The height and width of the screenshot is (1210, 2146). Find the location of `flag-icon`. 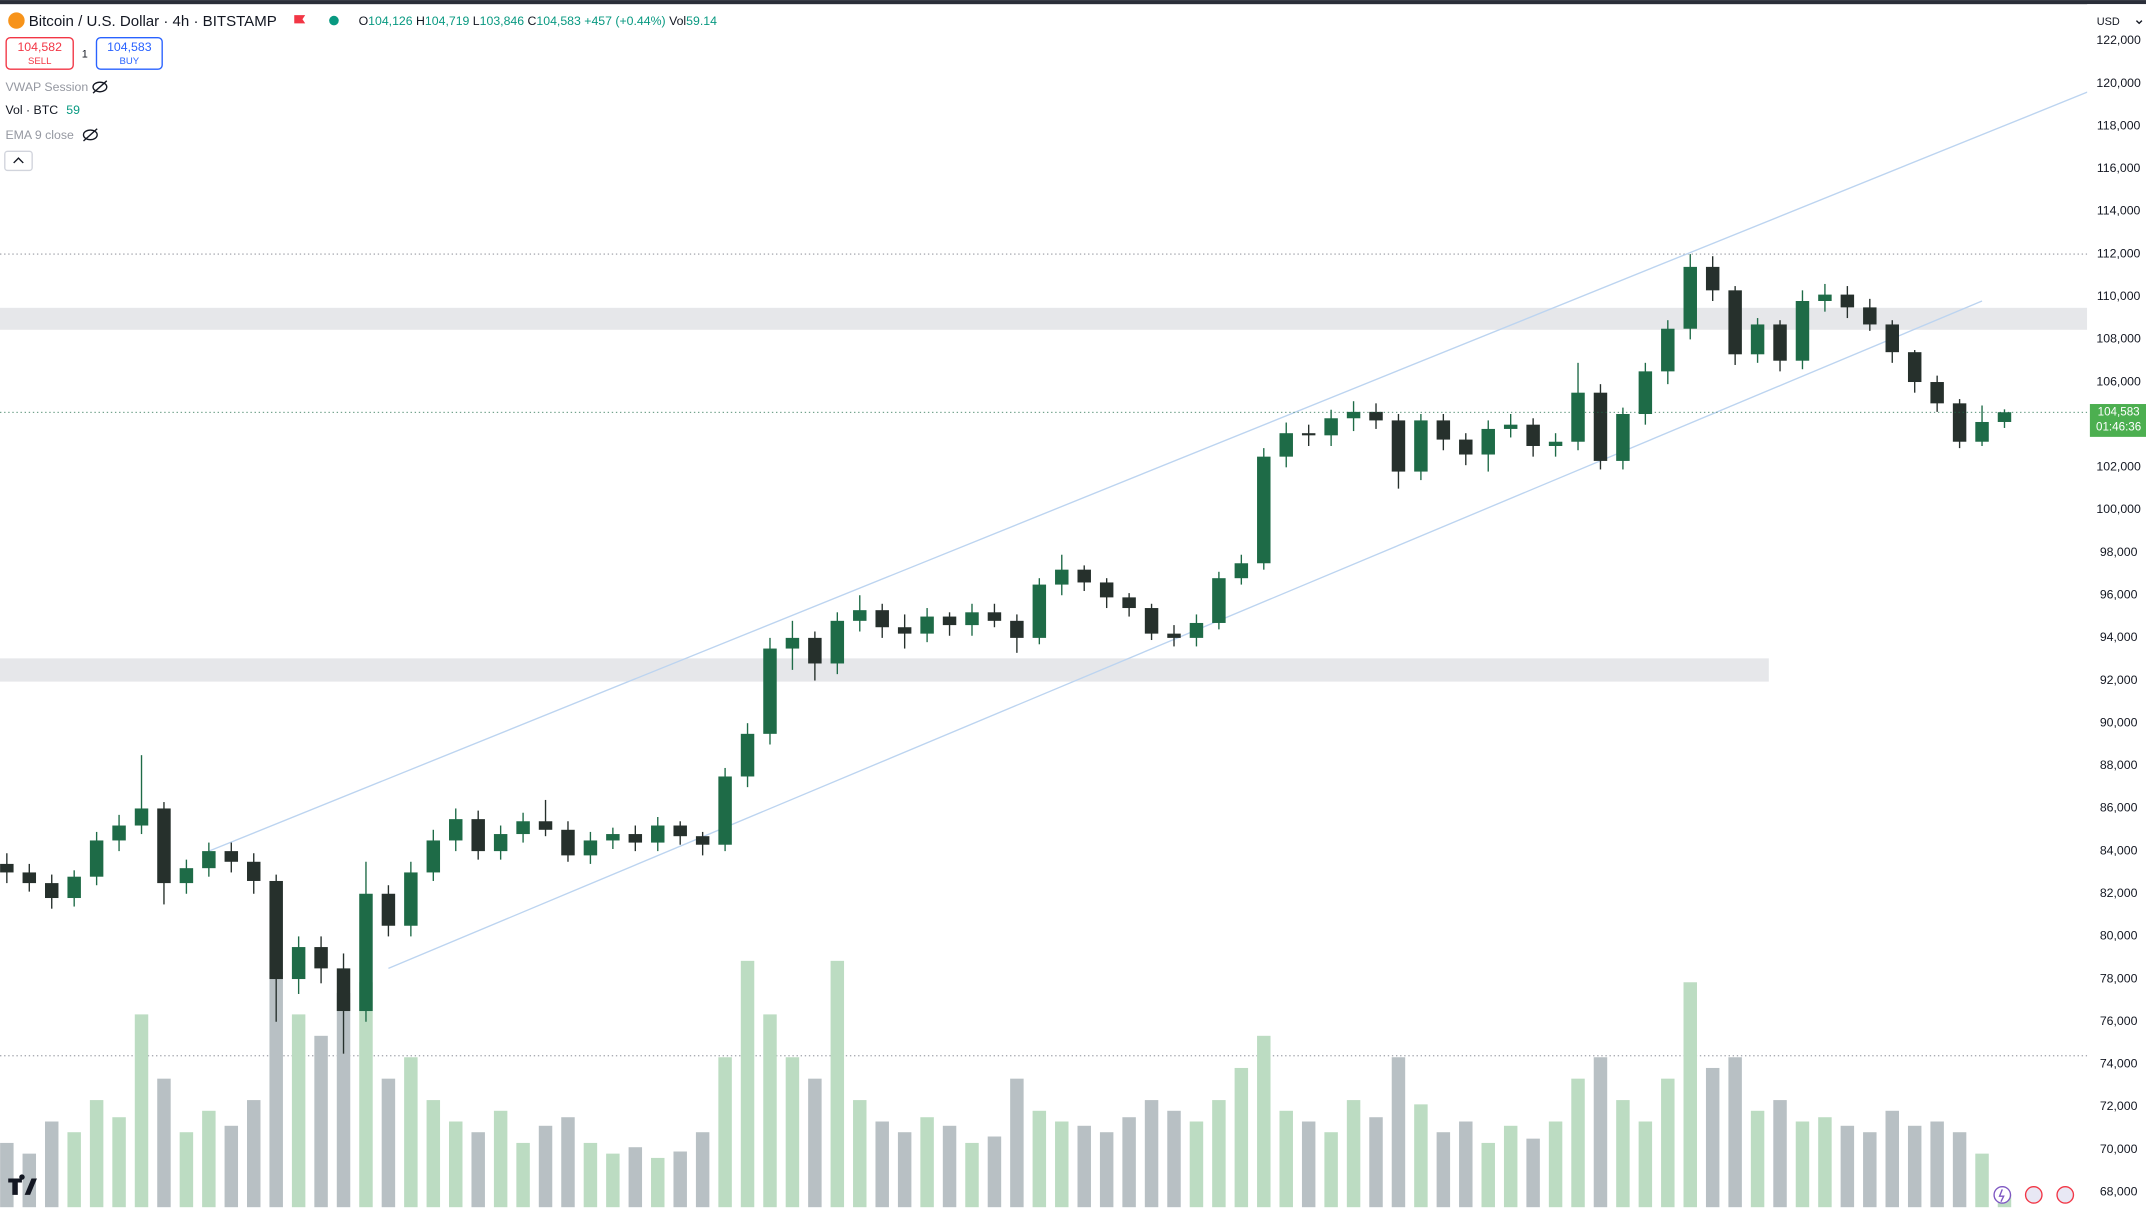

flag-icon is located at coordinates (300, 19).